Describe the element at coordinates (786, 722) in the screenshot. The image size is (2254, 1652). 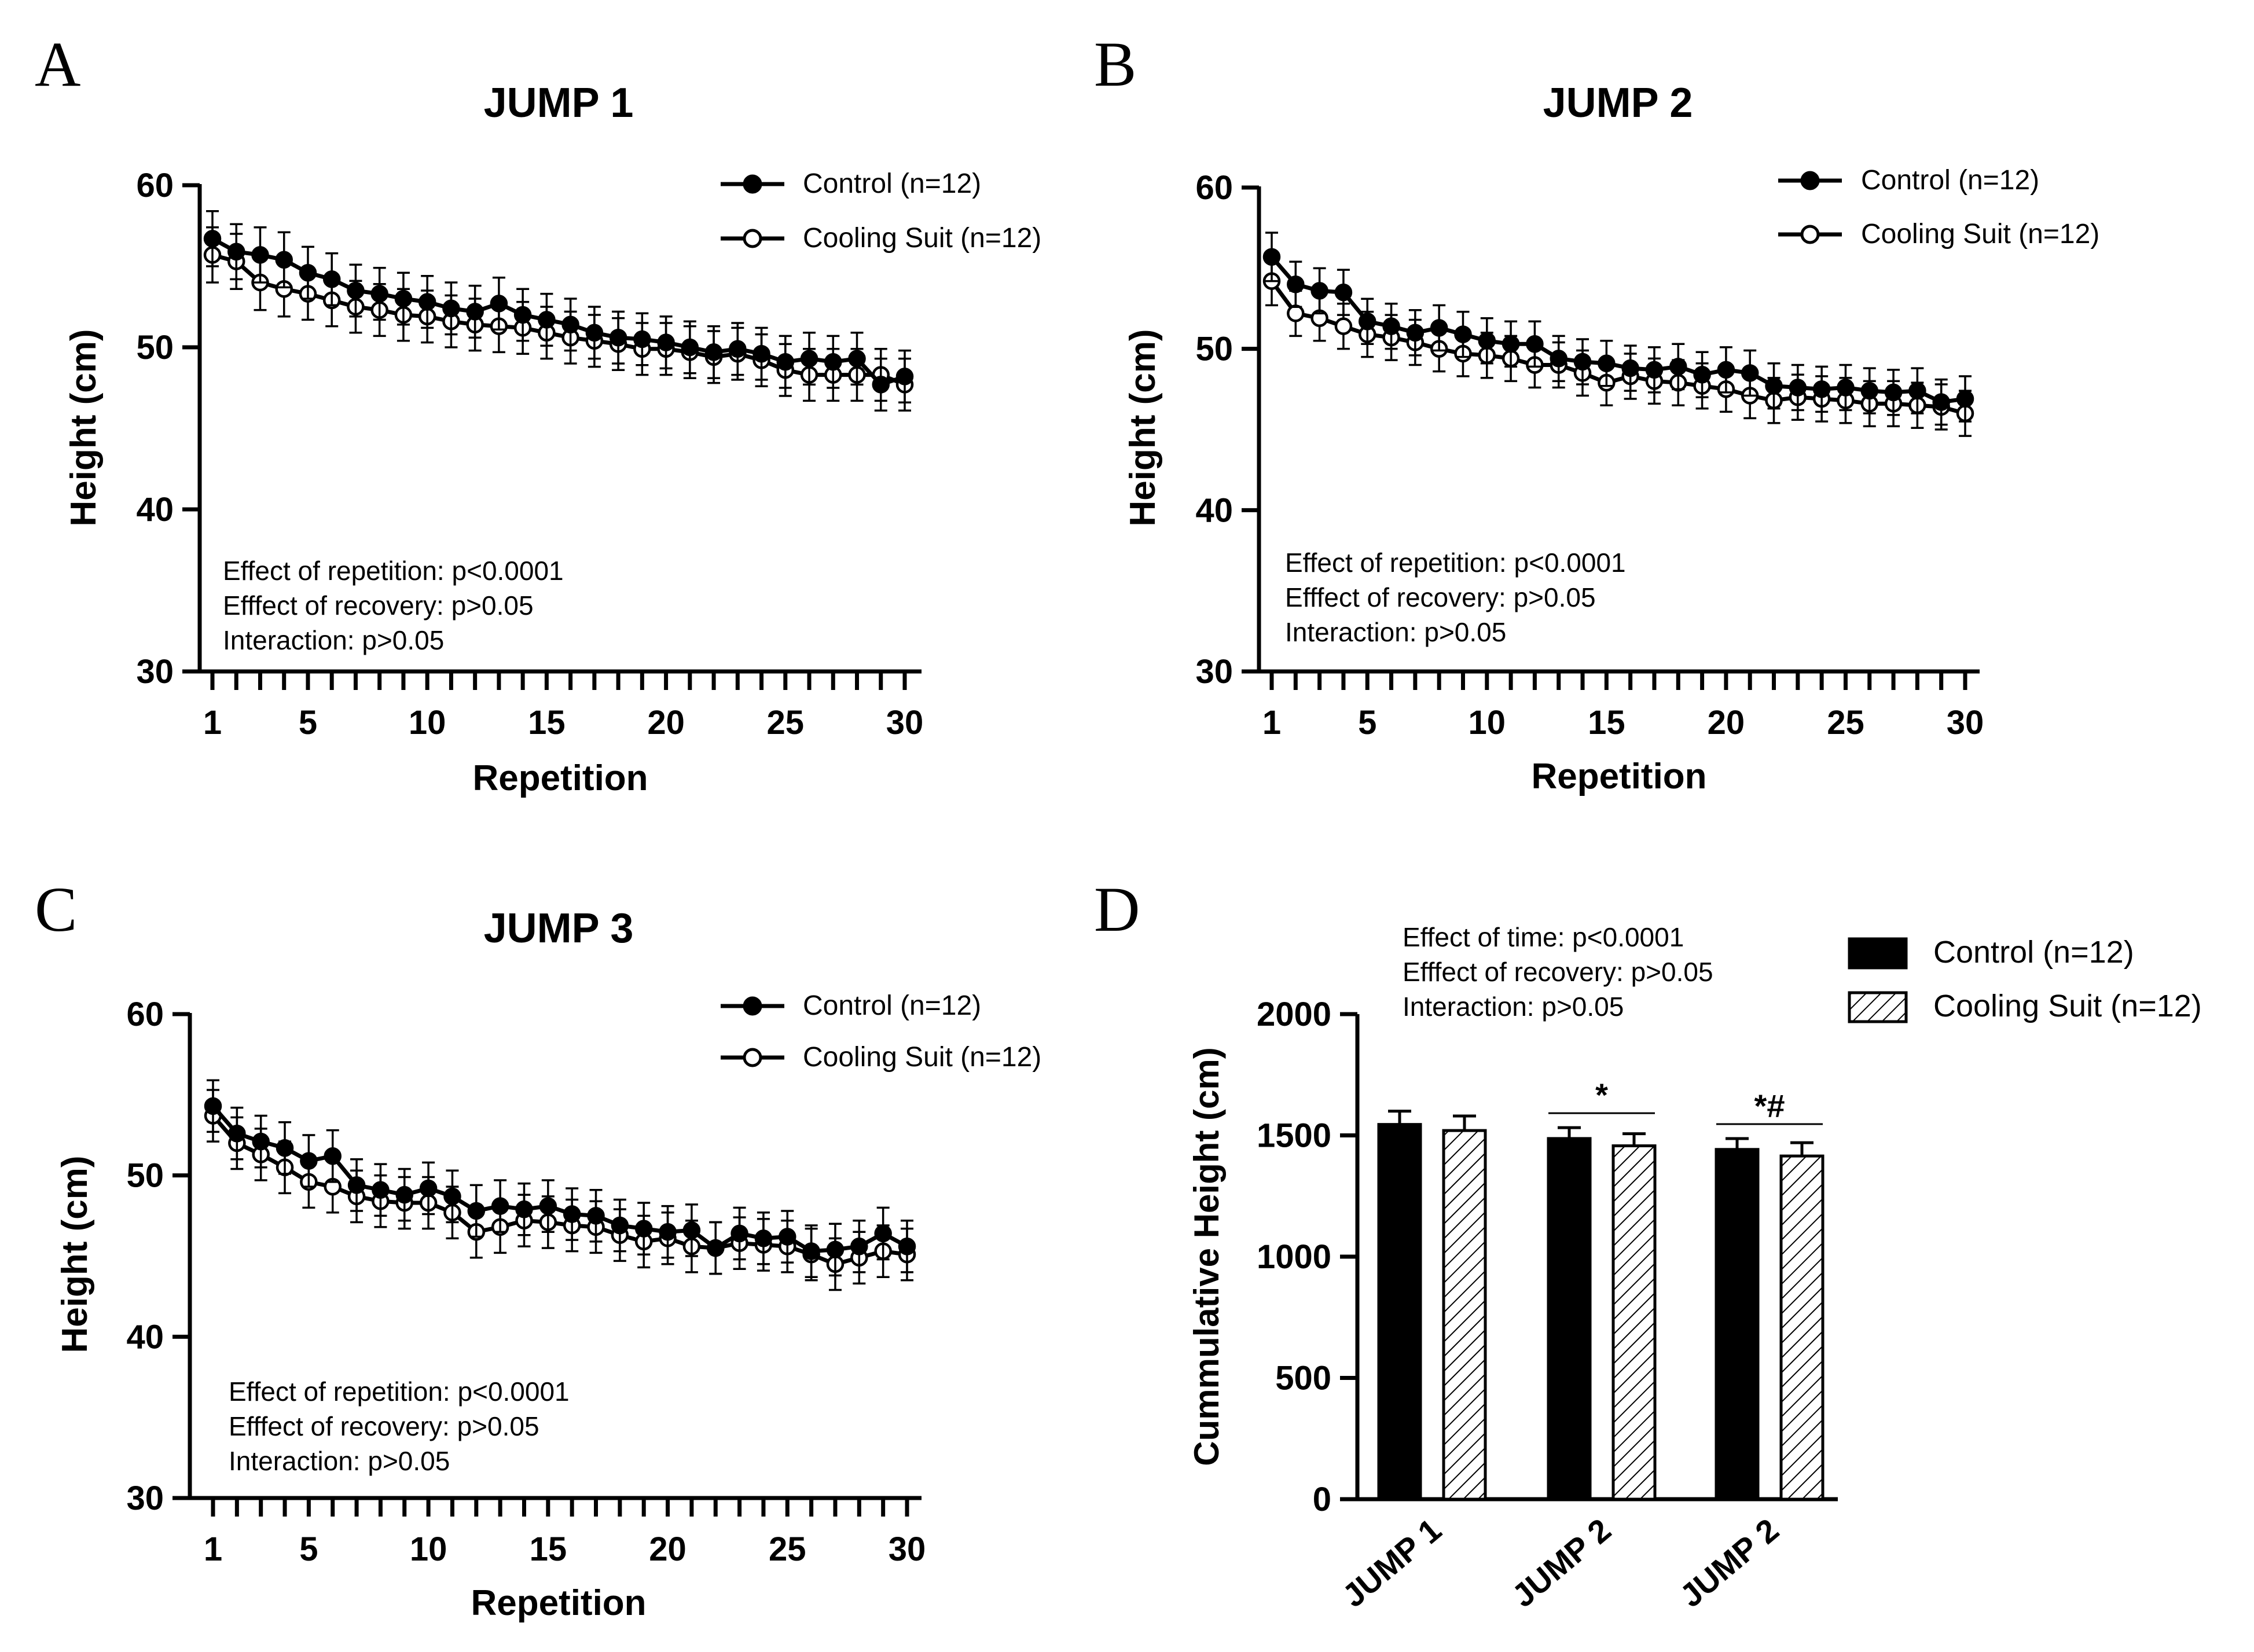
I see `x-tick-label: 25` at that location.